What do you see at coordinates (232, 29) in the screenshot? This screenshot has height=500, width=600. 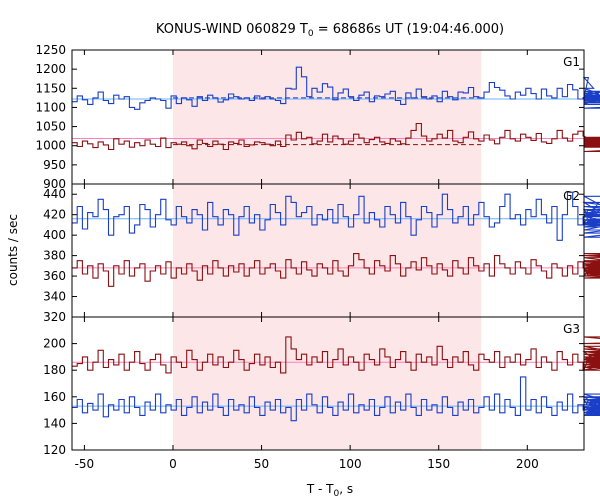 I see `chart-title-main: KONUS-WIND 060829 T` at bounding box center [232, 29].